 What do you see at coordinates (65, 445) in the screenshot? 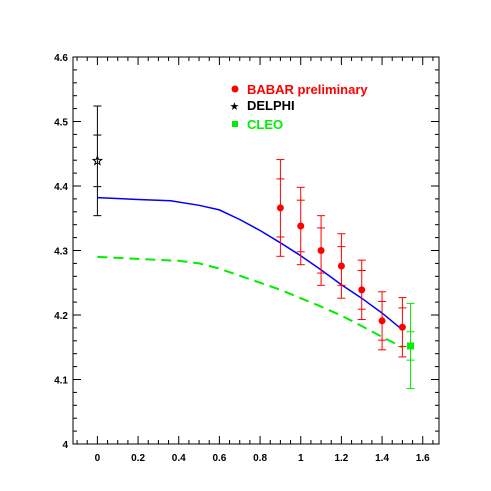
I see `y-tick-label: 4` at bounding box center [65, 445].